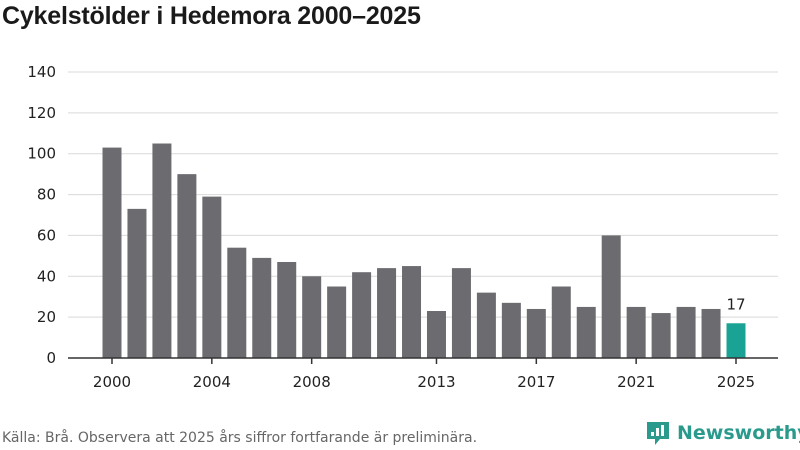  I want to click on y-tick-label: 140, so click(41, 72).